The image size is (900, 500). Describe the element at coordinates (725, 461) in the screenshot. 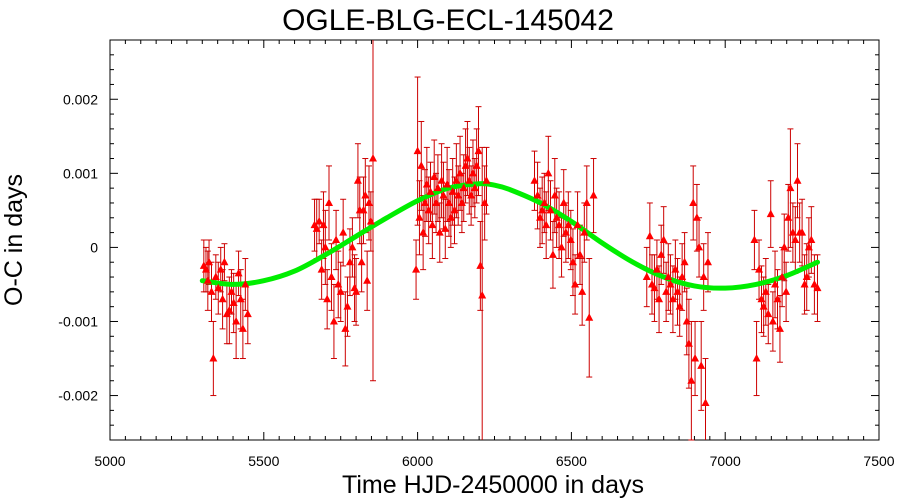

I see `x-tick-label: 7000` at that location.